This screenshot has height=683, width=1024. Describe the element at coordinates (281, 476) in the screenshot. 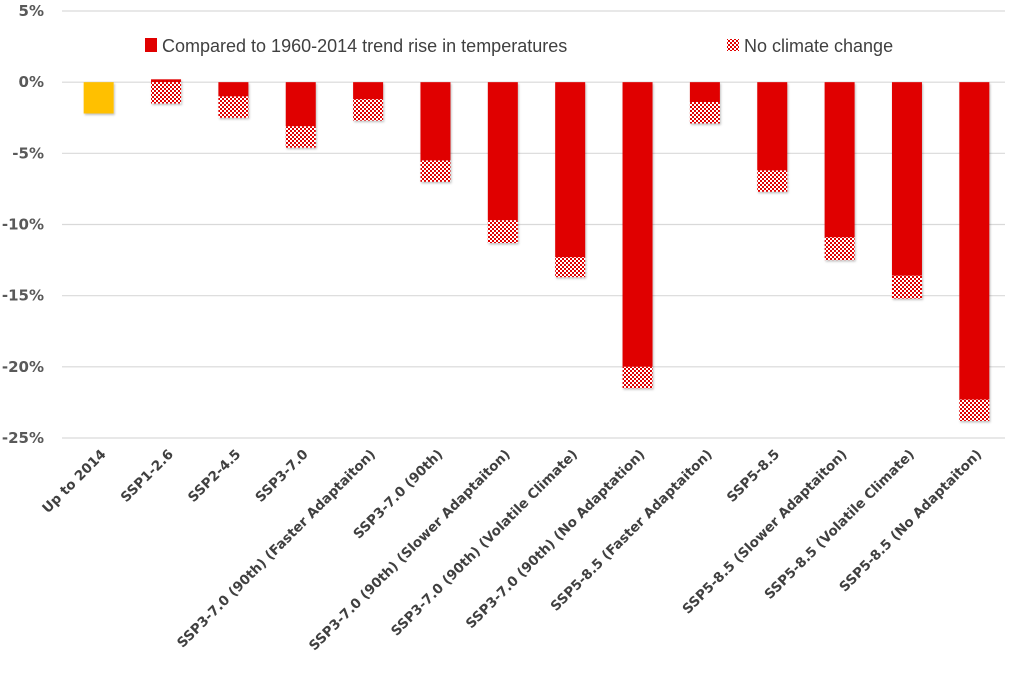

I see `x-category-label: SSP3-7.0` at that location.